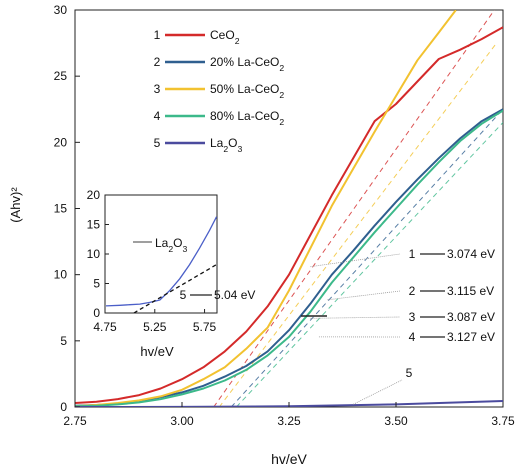 The width and height of the screenshot is (520, 473). I want to click on inset-y-tick-label: 5, so click(96, 284).